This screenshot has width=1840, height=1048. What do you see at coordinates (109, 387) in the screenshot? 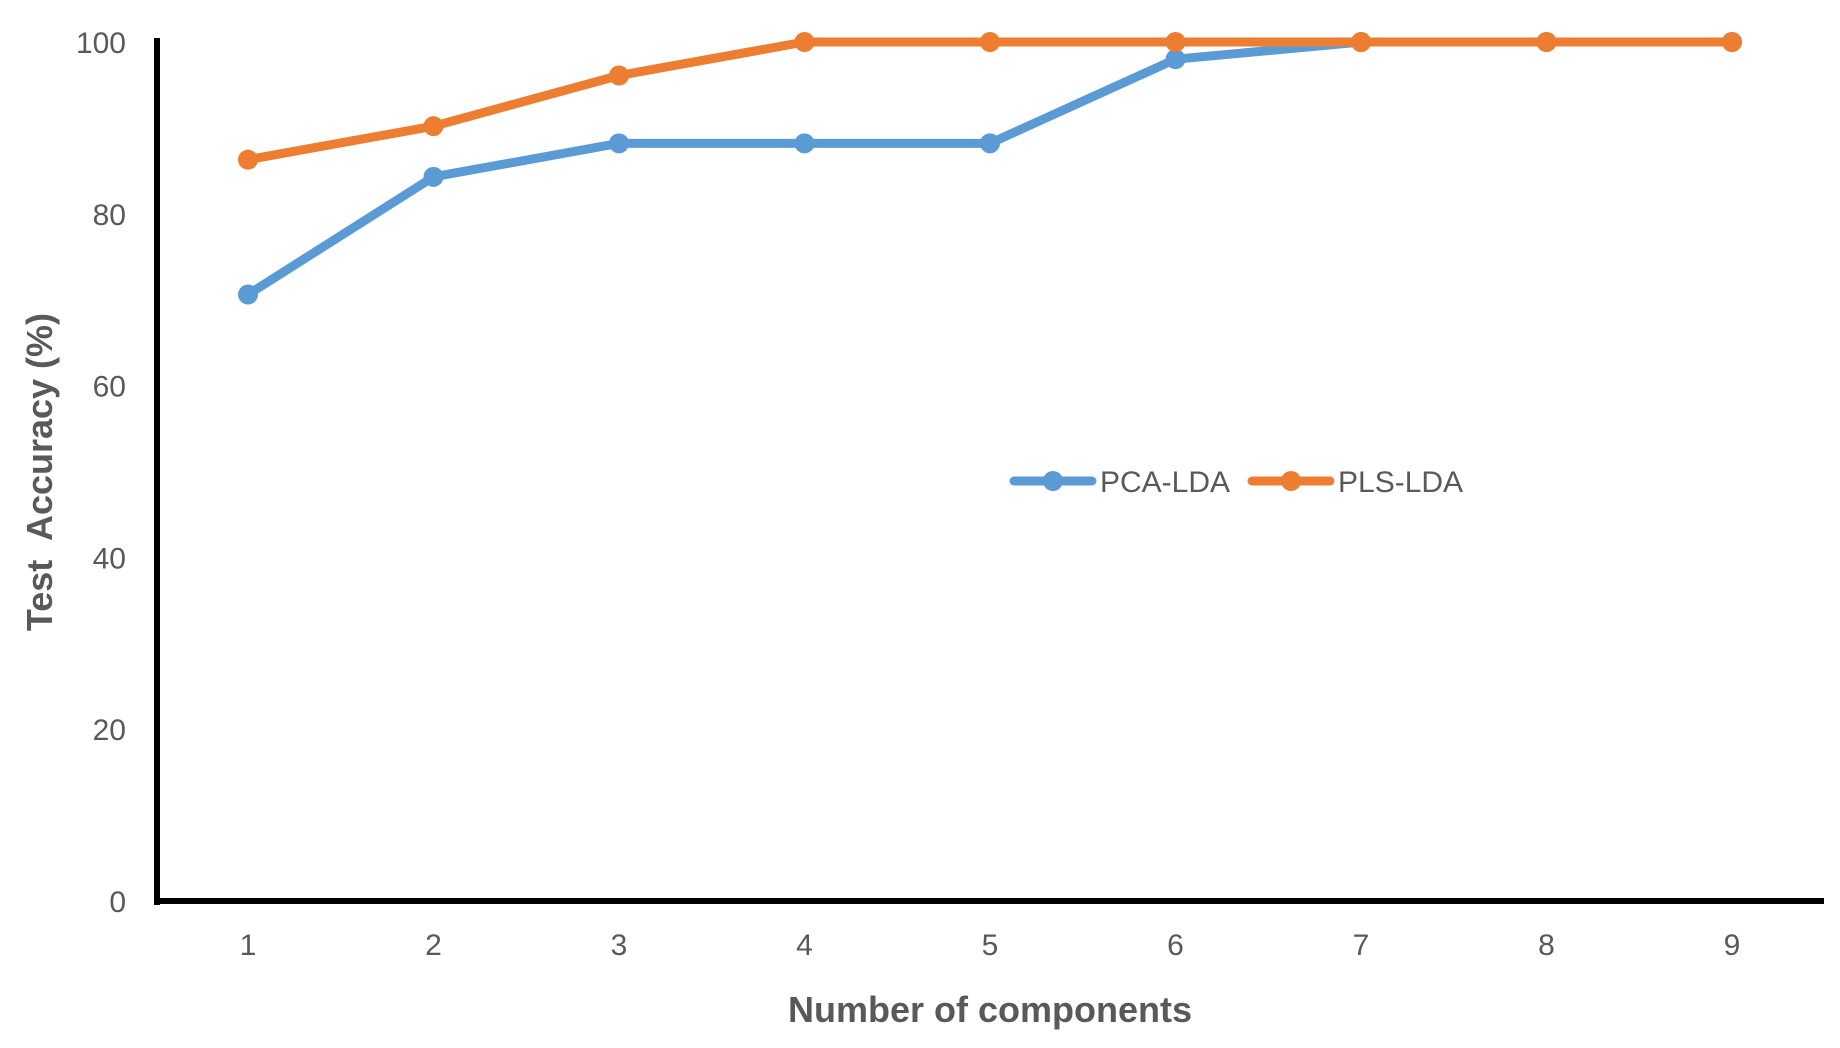
I see `y-tick-label: 60` at bounding box center [109, 387].